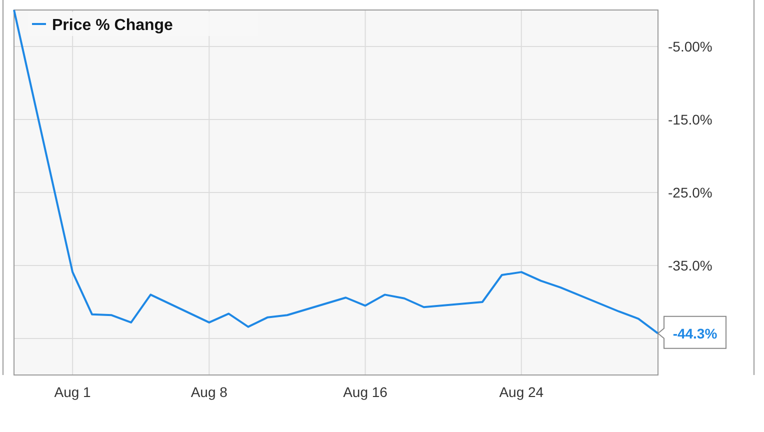 The height and width of the screenshot is (432, 764). Describe the element at coordinates (209, 392) in the screenshot. I see `x-tick-label: Aug 8` at that location.